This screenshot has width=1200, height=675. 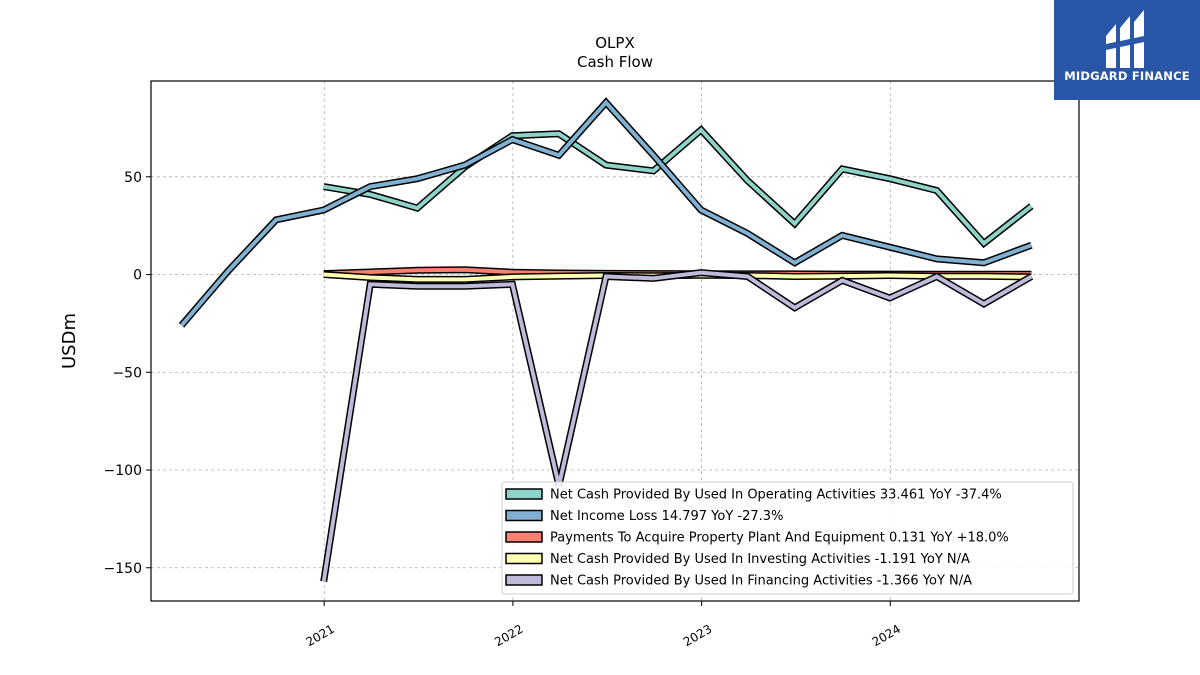 What do you see at coordinates (123, 471) in the screenshot?
I see `y-tick-label: −100` at bounding box center [123, 471].